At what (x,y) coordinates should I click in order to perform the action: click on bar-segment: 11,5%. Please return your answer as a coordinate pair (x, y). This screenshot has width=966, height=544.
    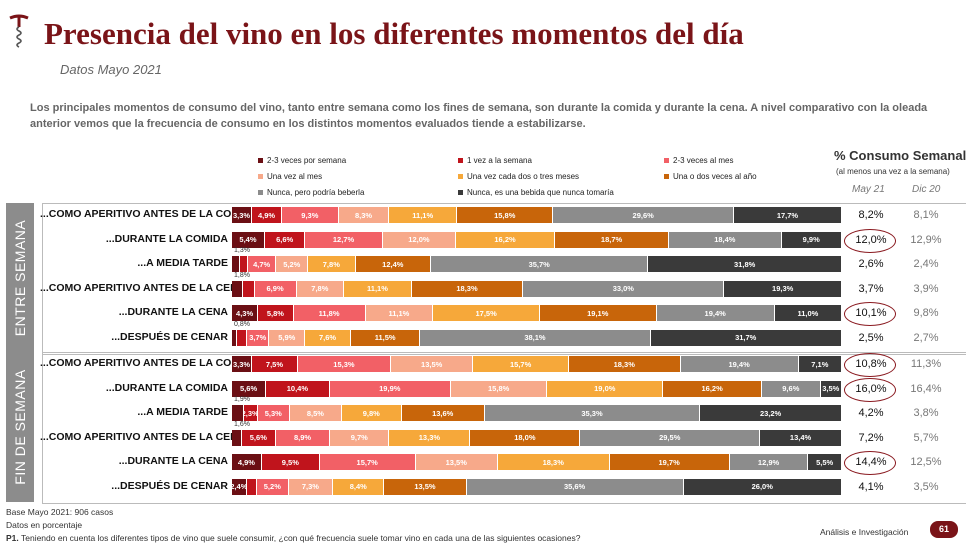
    Looking at the image, I should click on (385, 337).